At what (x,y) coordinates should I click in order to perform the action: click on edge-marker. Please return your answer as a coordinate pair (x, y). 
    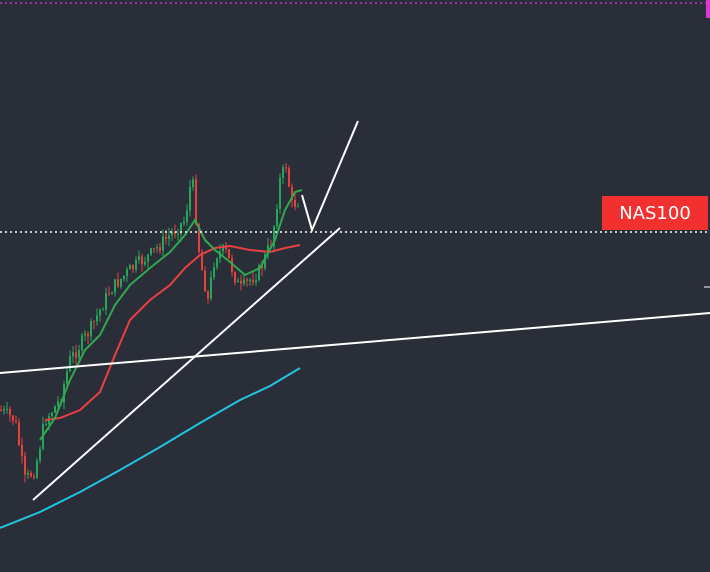
    Looking at the image, I should click on (708, 9).